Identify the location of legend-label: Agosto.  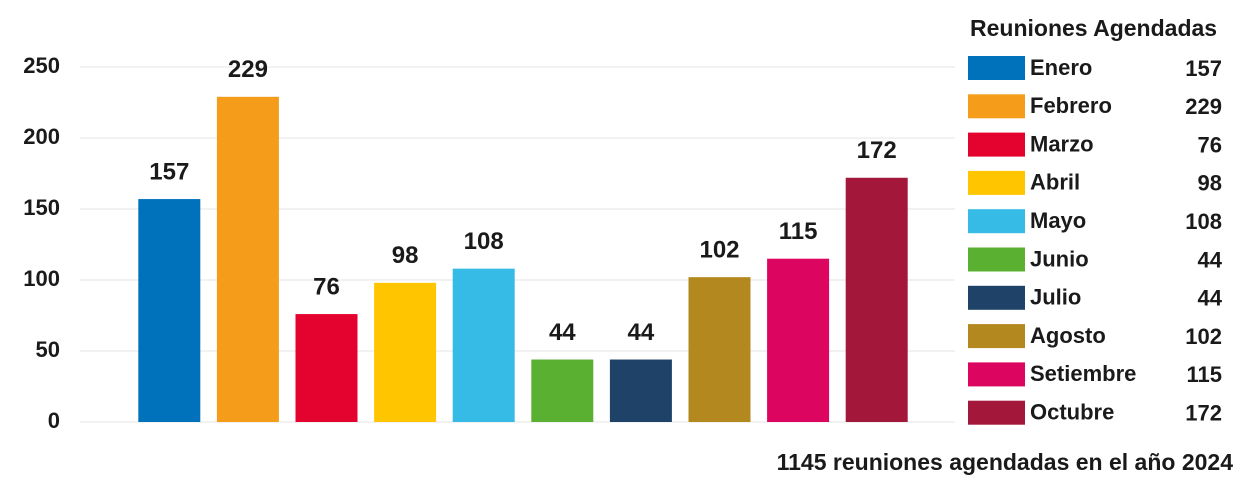
(1068, 335).